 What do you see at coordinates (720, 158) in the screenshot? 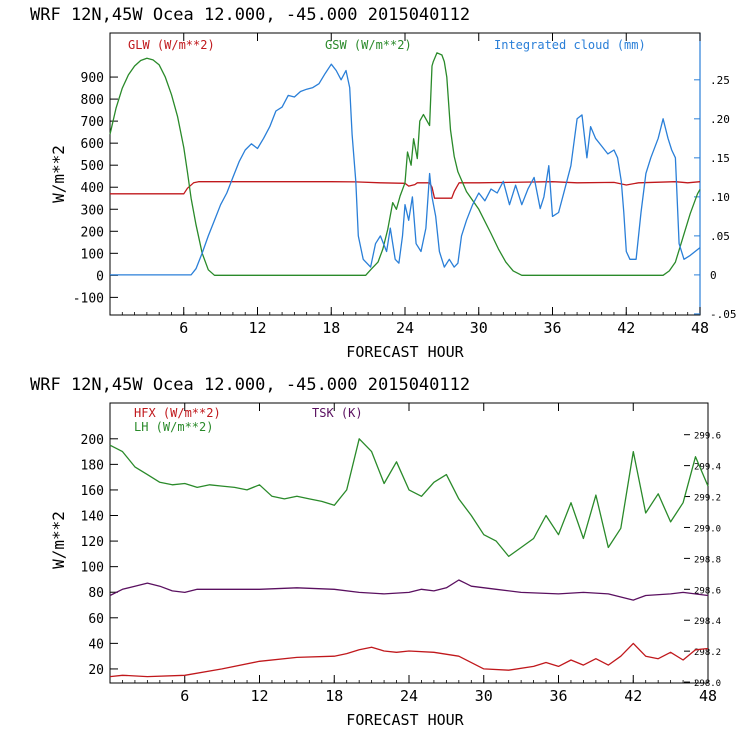
I see `y2-tick-label: .15` at bounding box center [720, 158].